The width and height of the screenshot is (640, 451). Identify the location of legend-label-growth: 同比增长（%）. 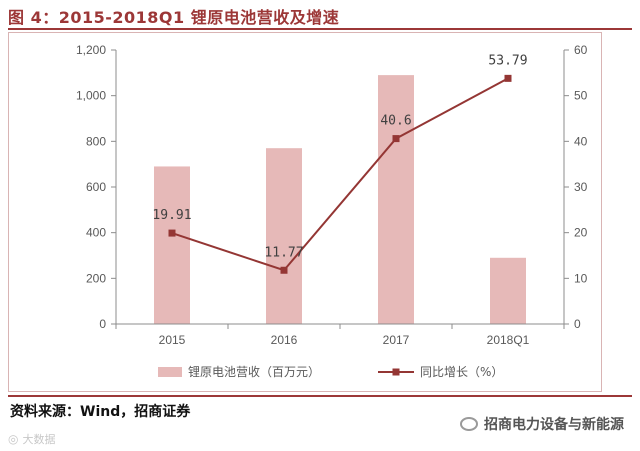
(461, 372).